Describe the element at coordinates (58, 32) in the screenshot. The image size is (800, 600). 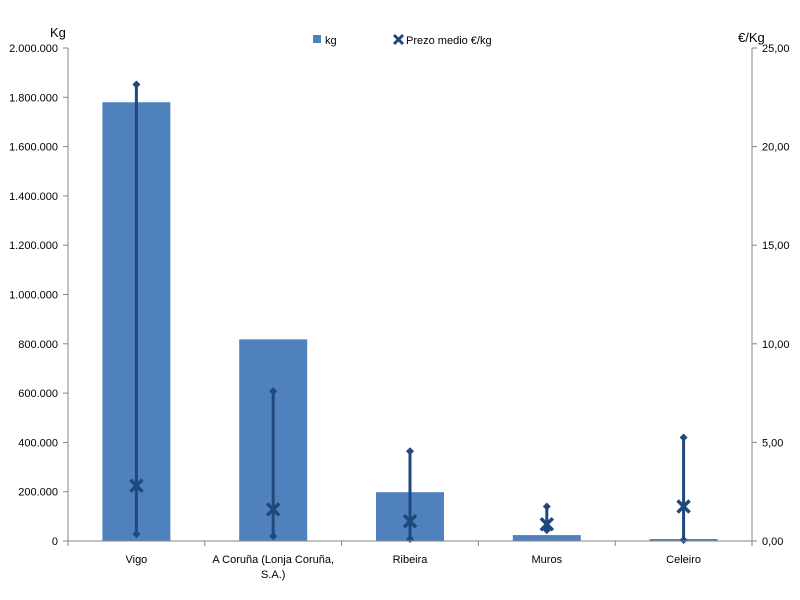
I see `left-axis-label: Kg` at that location.